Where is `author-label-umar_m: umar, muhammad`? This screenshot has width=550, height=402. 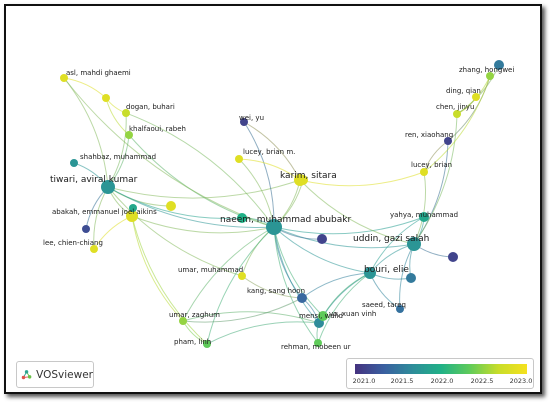
author-label-umar_m: umar, muhammad is located at coordinates (210, 270).